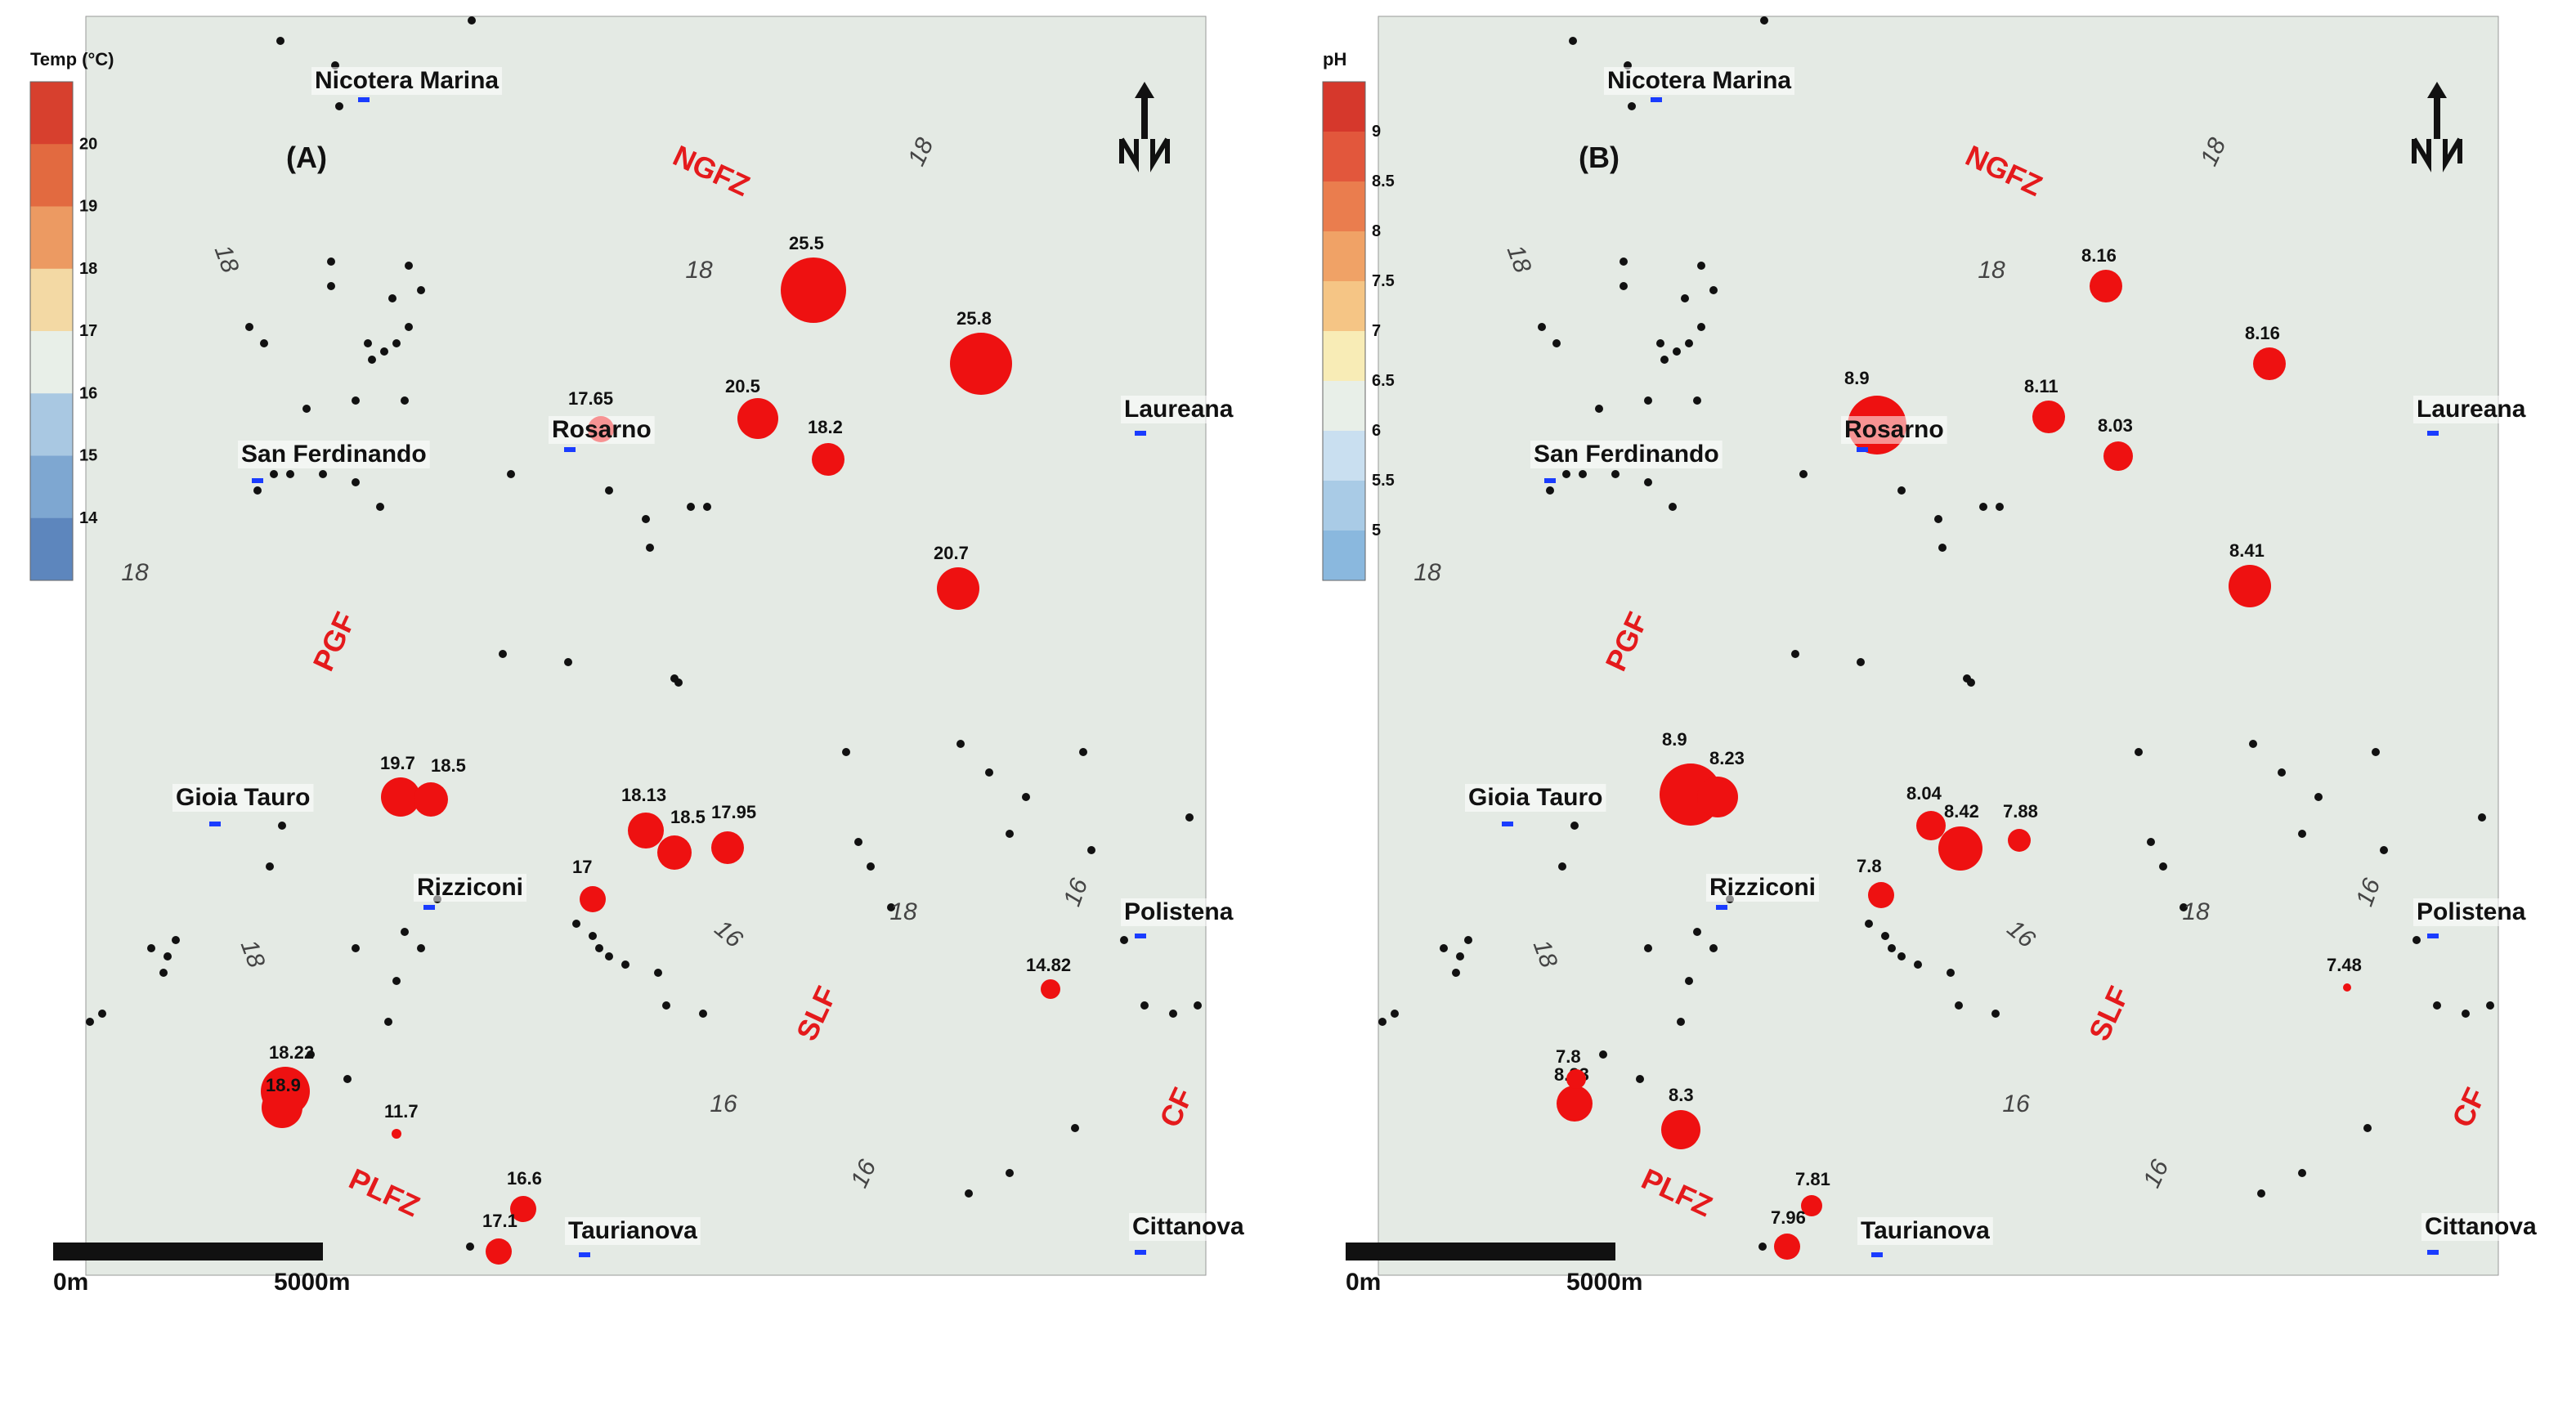 This screenshot has height=1406, width=2576. What do you see at coordinates (1048, 965) in the screenshot?
I see `sample-value-label: 14.82` at bounding box center [1048, 965].